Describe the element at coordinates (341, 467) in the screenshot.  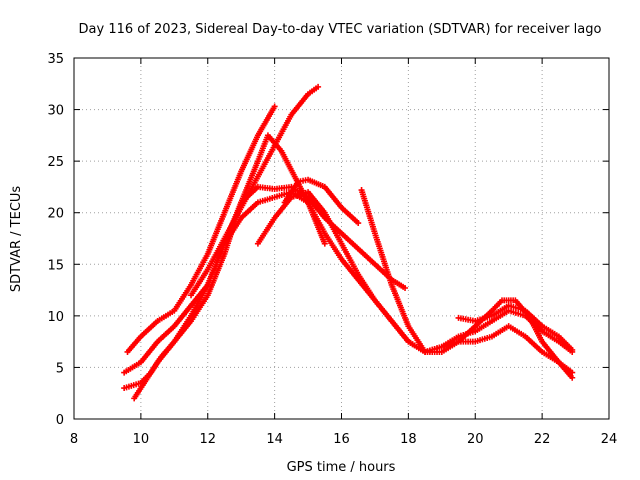
I see `x-axis-label: GPS time / hours` at that location.